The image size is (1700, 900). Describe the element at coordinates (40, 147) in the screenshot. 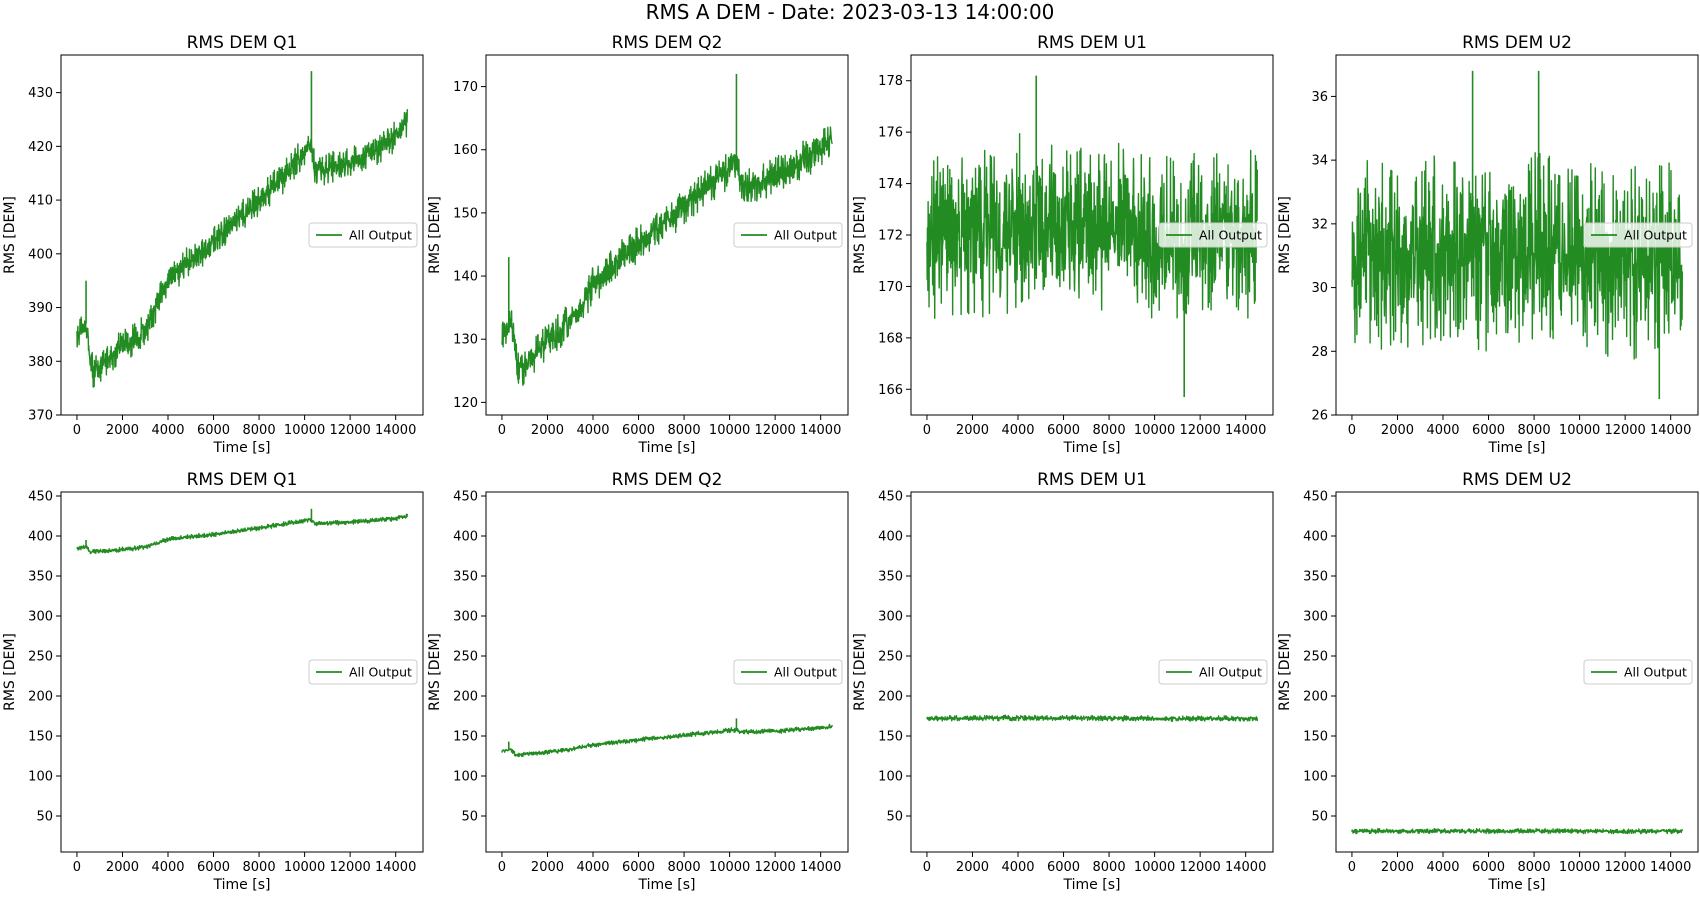

I see `y-tick-label: 420` at that location.